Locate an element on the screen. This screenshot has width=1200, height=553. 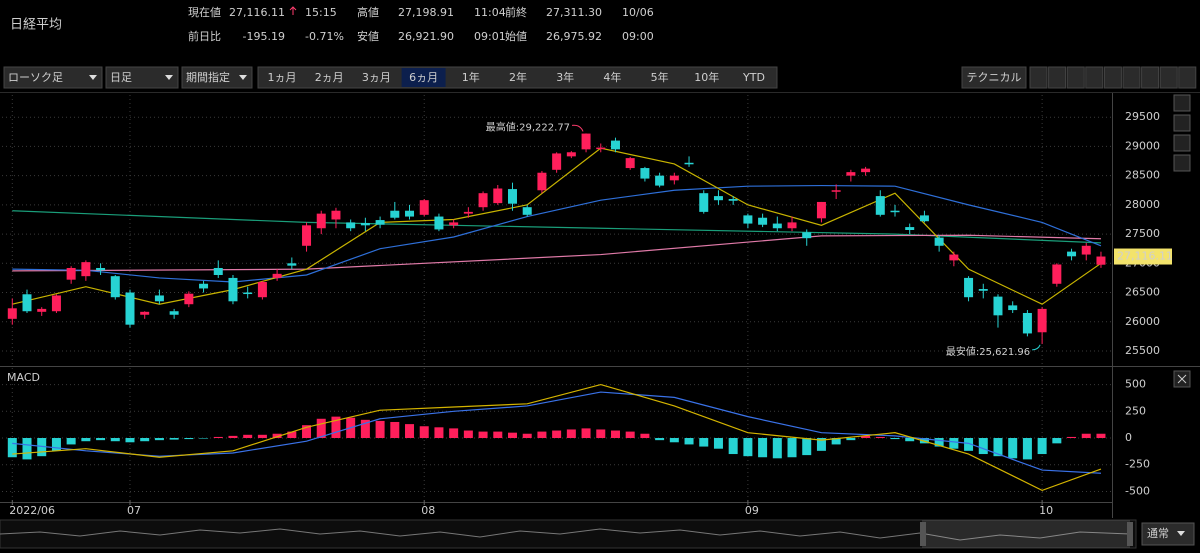
dropdown-label: 日足 is located at coordinates (121, 77).